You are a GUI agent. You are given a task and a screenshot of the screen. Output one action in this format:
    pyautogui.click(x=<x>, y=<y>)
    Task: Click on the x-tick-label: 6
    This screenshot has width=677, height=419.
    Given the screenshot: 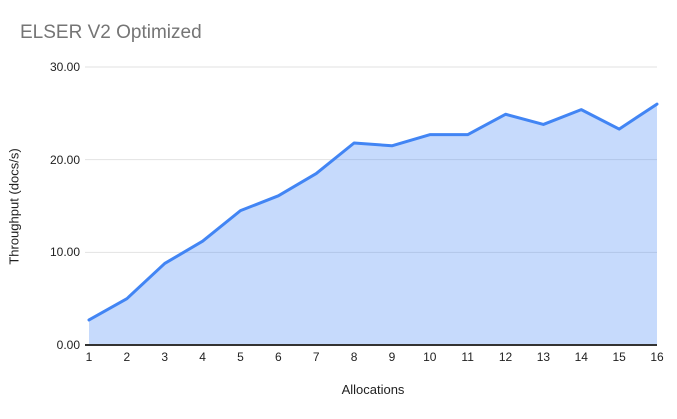 What is the action you would take?
    pyautogui.click(x=278, y=357)
    